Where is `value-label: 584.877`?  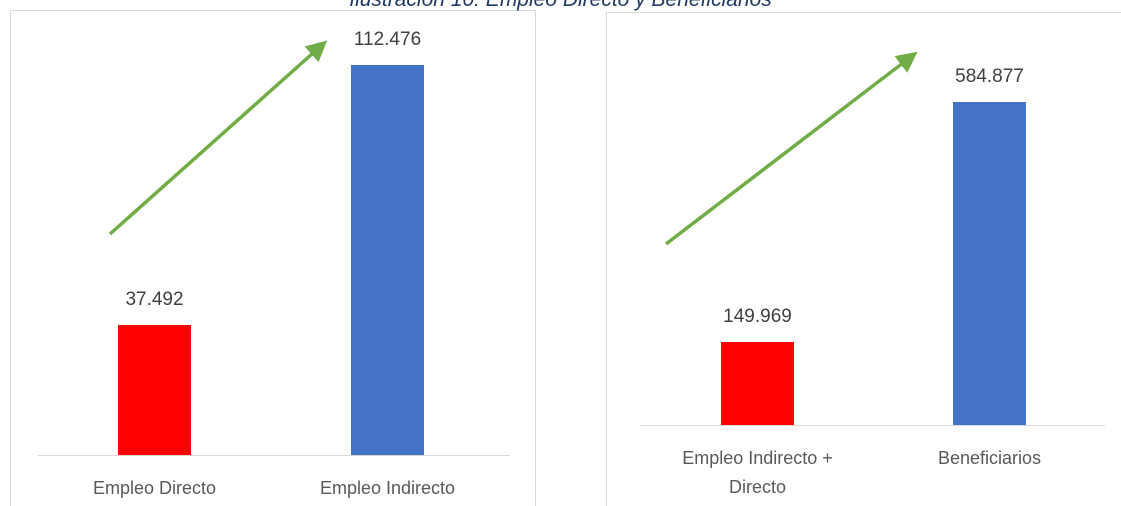
value-label: 584.877 is located at coordinates (989, 76).